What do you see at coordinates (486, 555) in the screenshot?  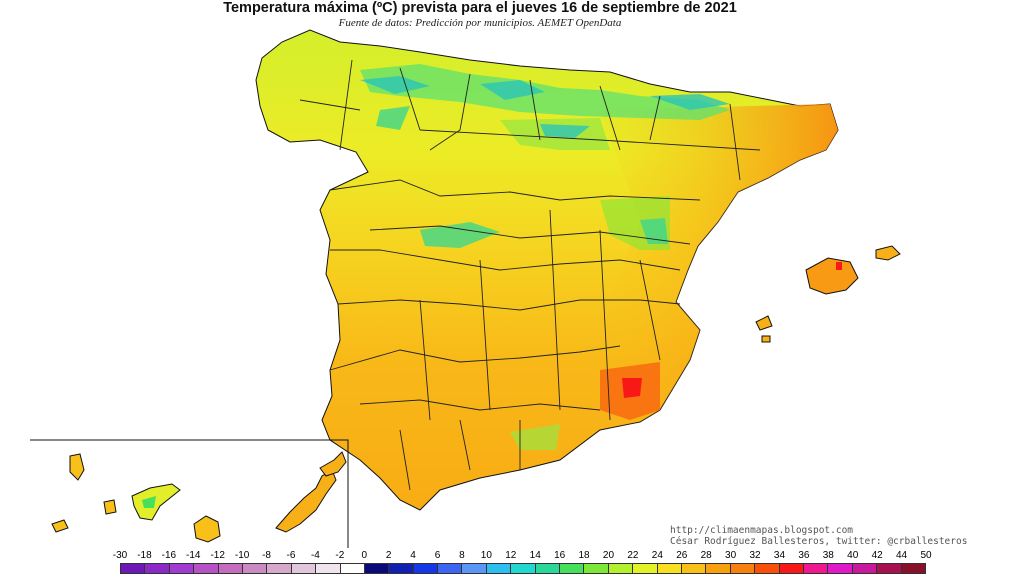 I see `legend-label: 10` at bounding box center [486, 555].